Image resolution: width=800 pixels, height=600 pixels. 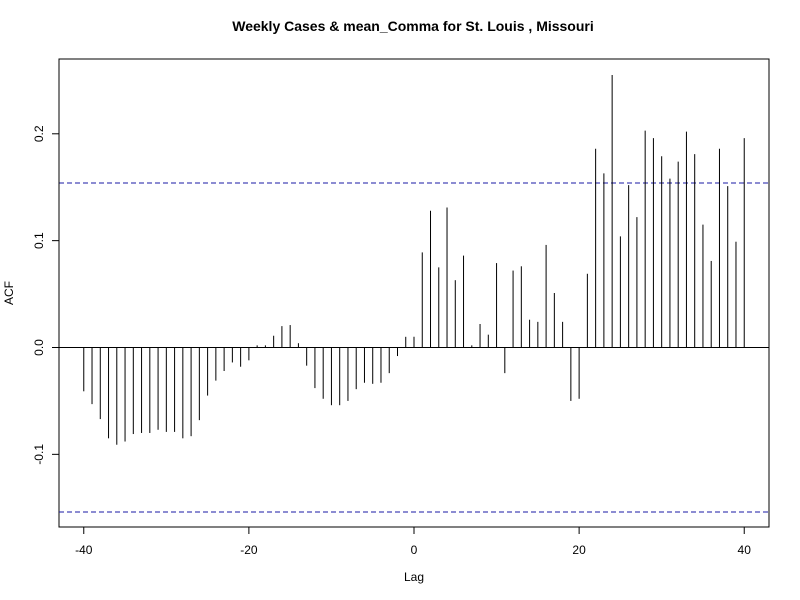 I want to click on x-tick-label: 20, so click(x=579, y=550).